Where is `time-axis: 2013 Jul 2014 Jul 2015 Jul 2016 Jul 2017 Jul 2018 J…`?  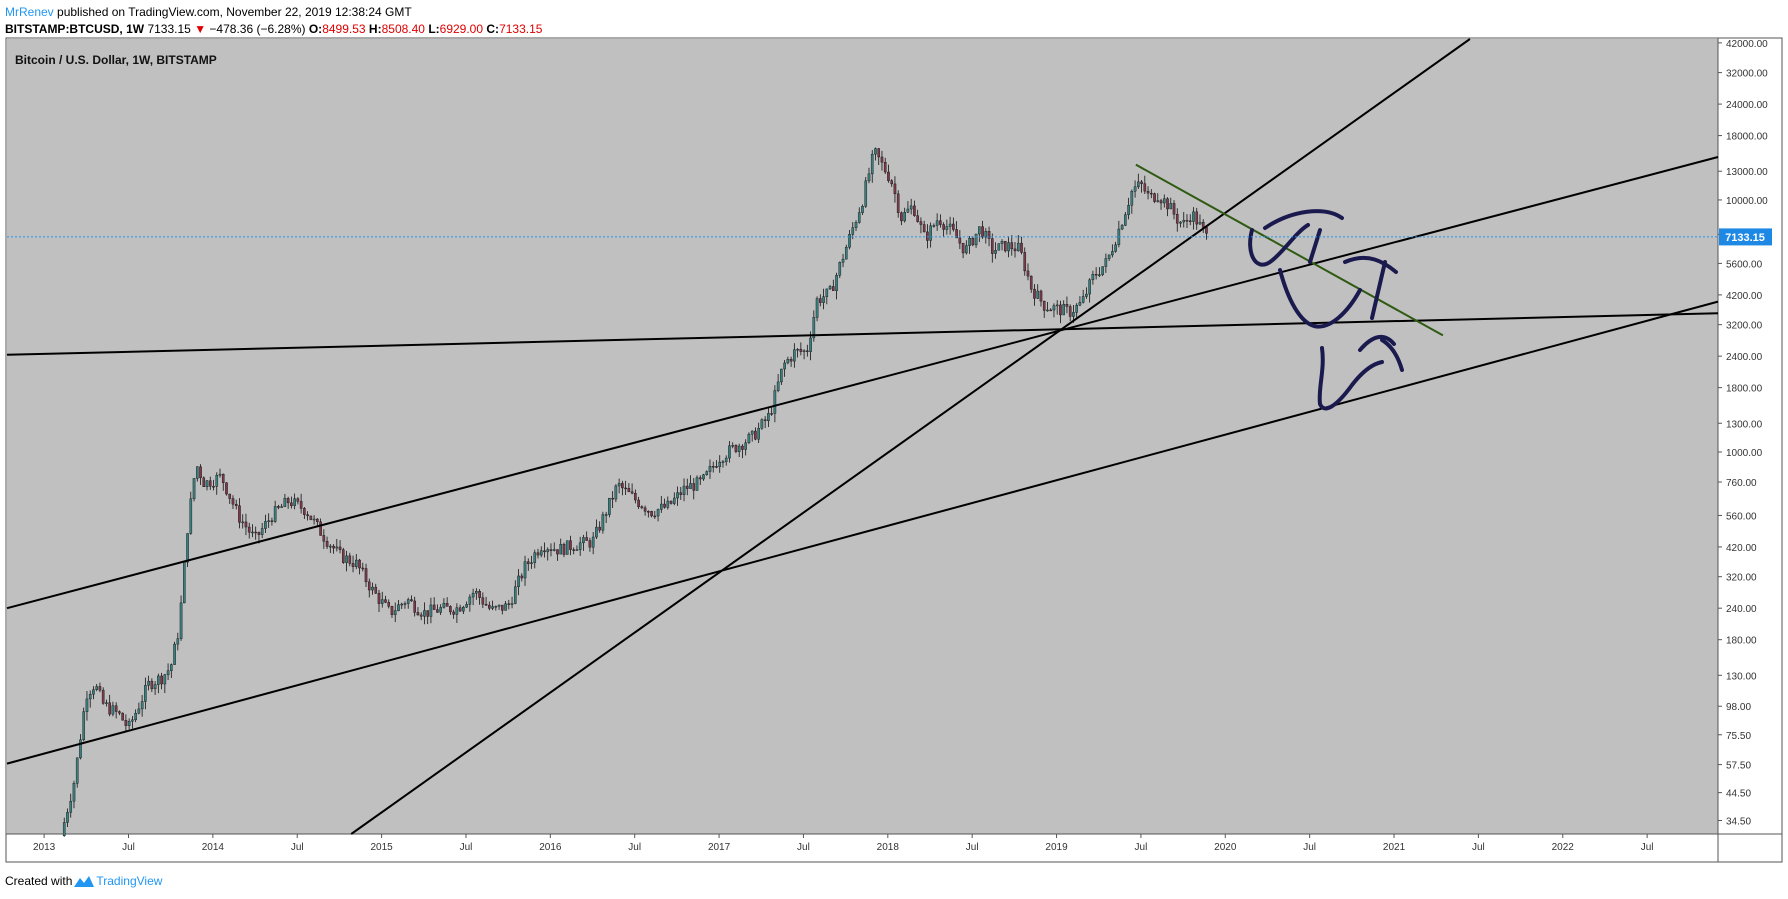 time-axis: 2013 Jul 2014 Jul 2015 Jul 2016 Jul 2017 Jul 2018 J… is located at coordinates (843, 843).